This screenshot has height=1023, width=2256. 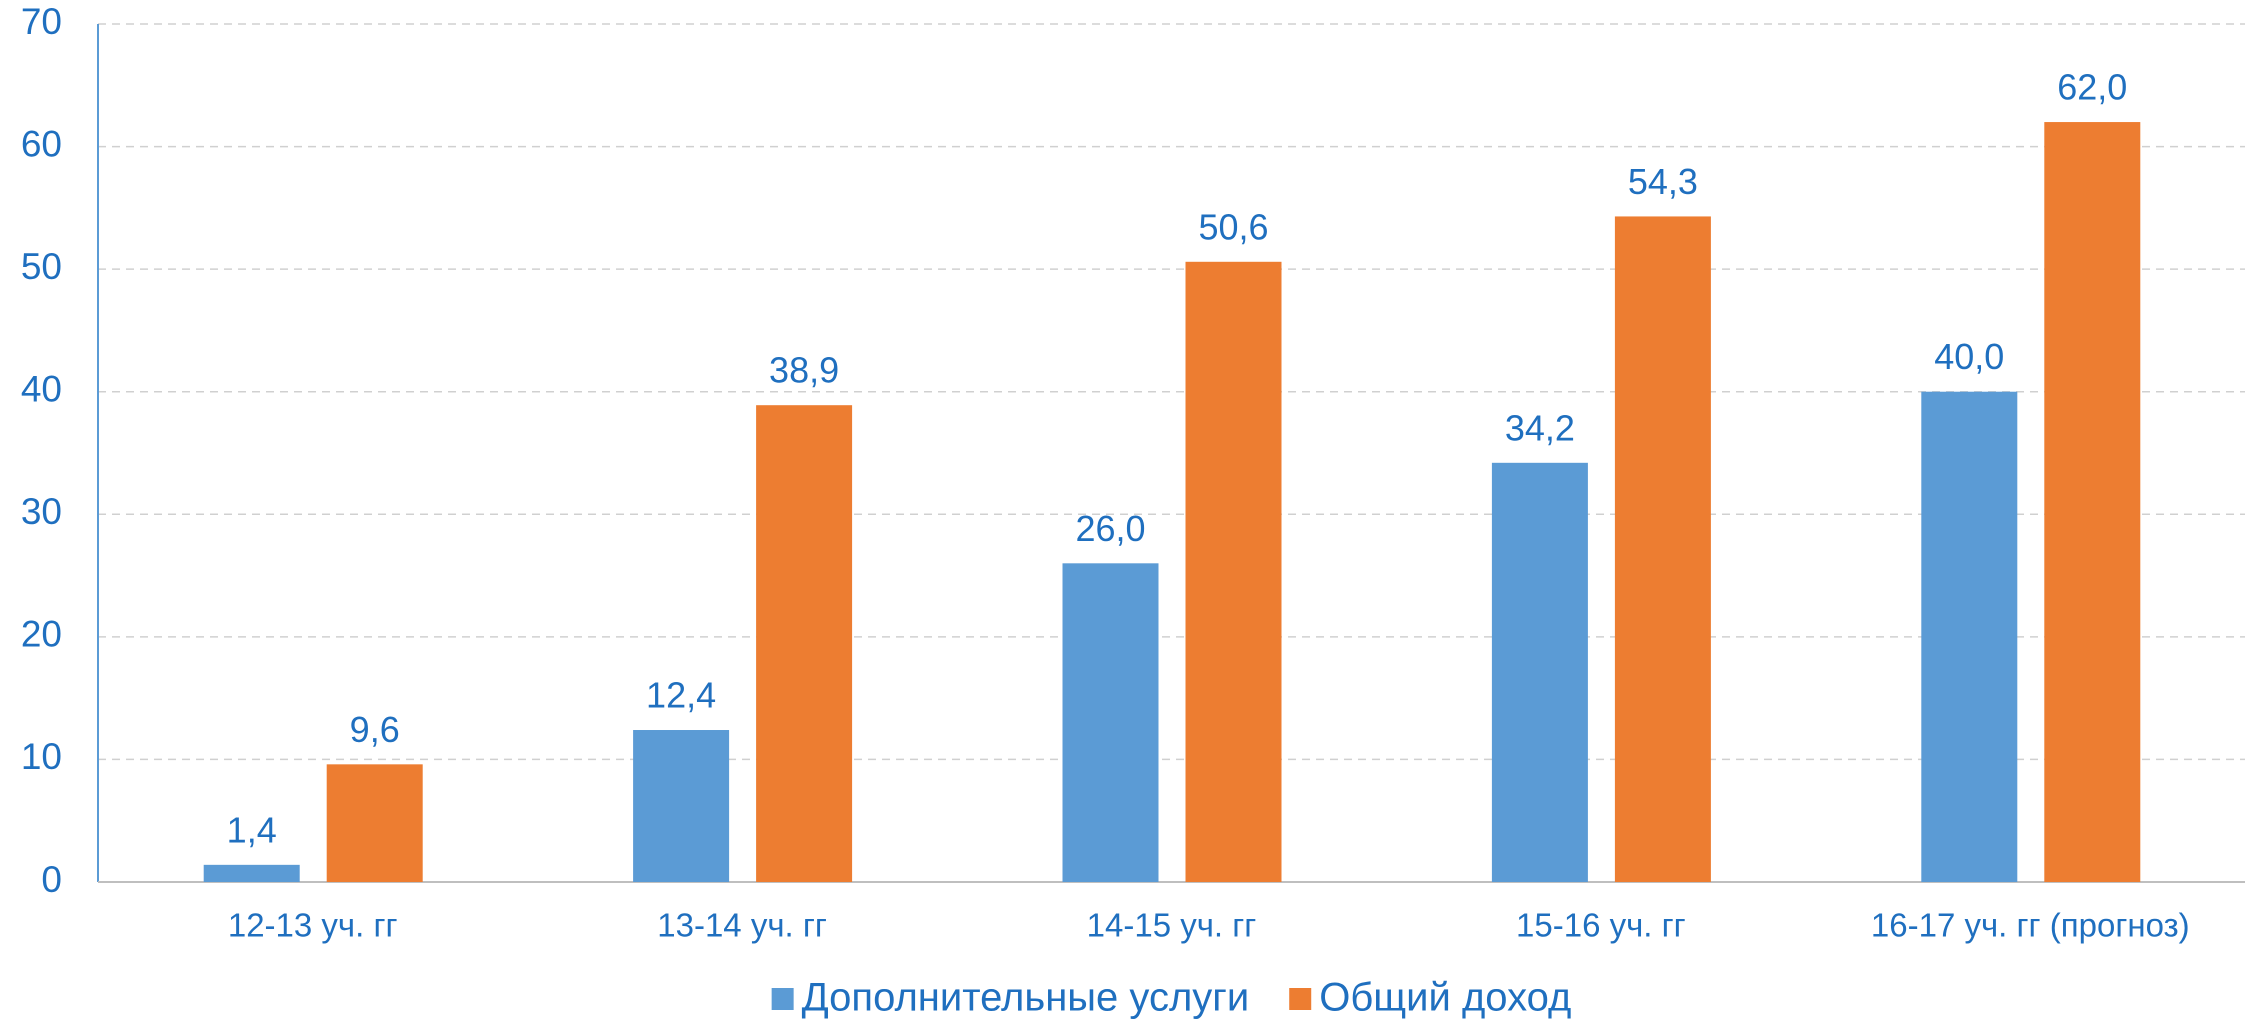 What do you see at coordinates (252, 829) in the screenshot?
I see `data-label: 1,4` at bounding box center [252, 829].